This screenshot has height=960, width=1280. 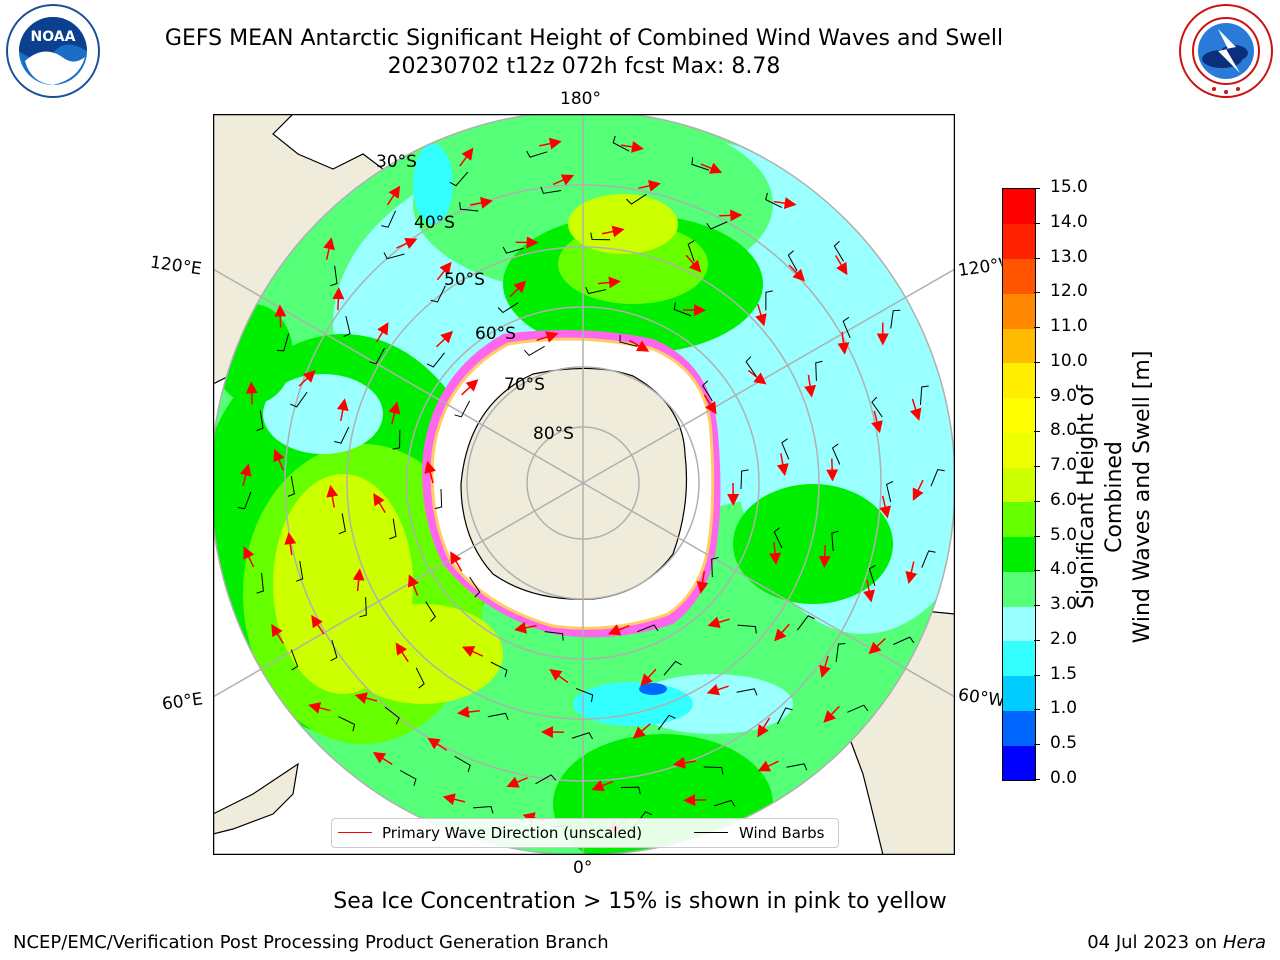 I want to click on lon-label-60w: 60°W, so click(x=980, y=698).